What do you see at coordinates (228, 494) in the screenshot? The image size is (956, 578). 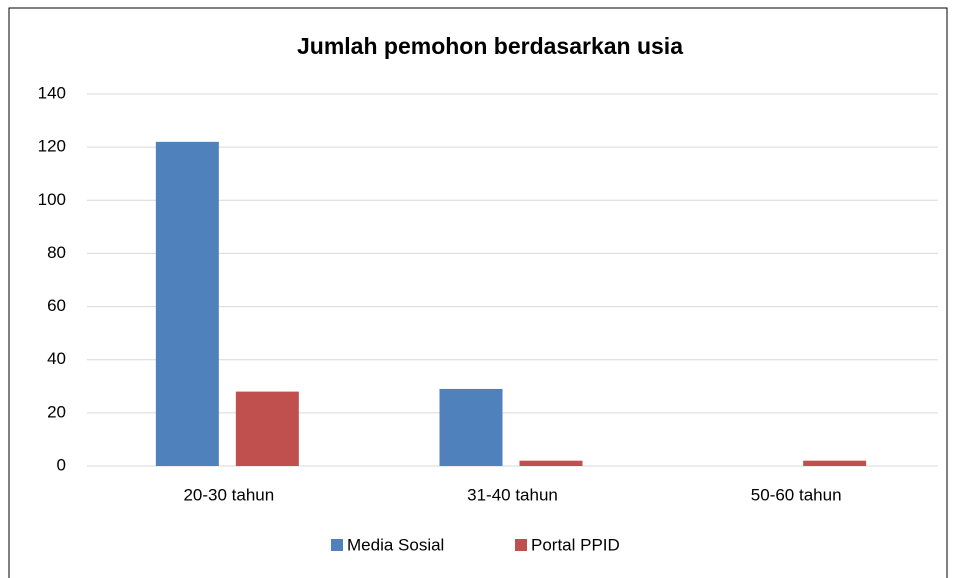 I see `x-tick-label: 20-30 tahun` at bounding box center [228, 494].